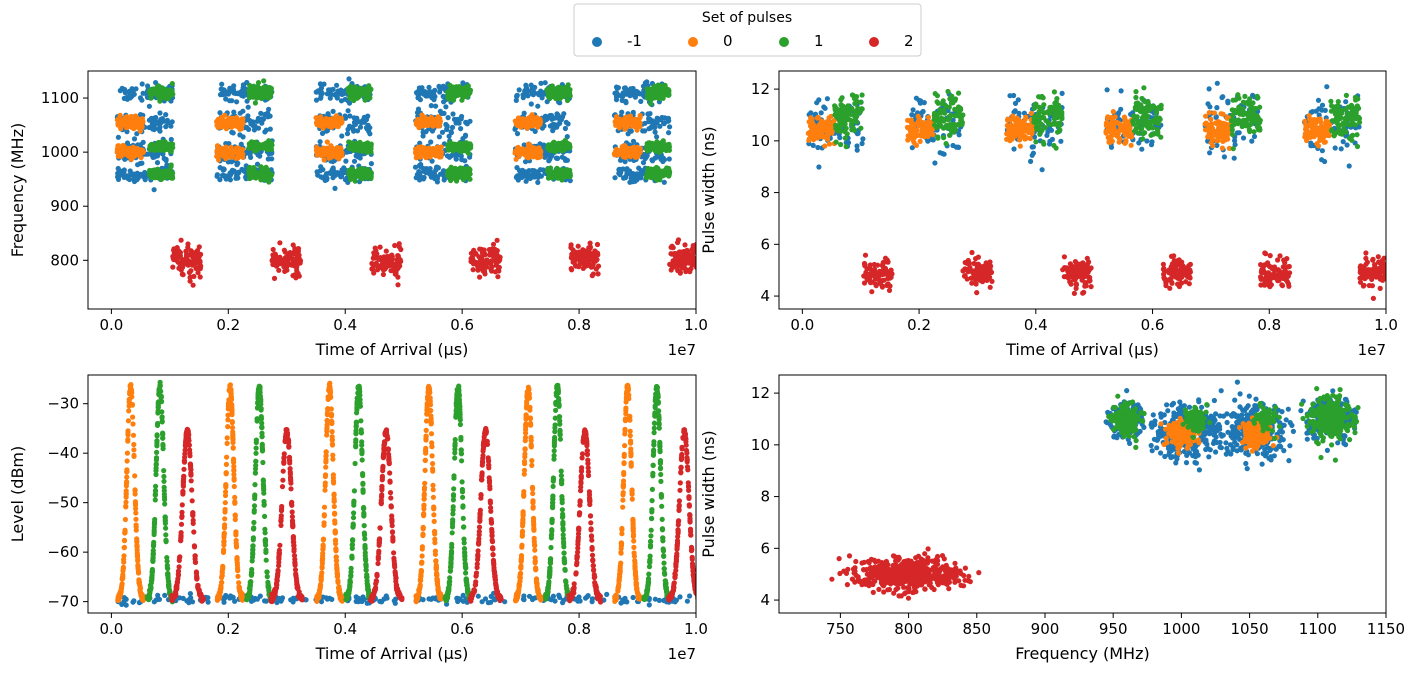 This screenshot has width=1425, height=681. What do you see at coordinates (765, 296) in the screenshot?
I see `y-tick-label: 4` at bounding box center [765, 296].